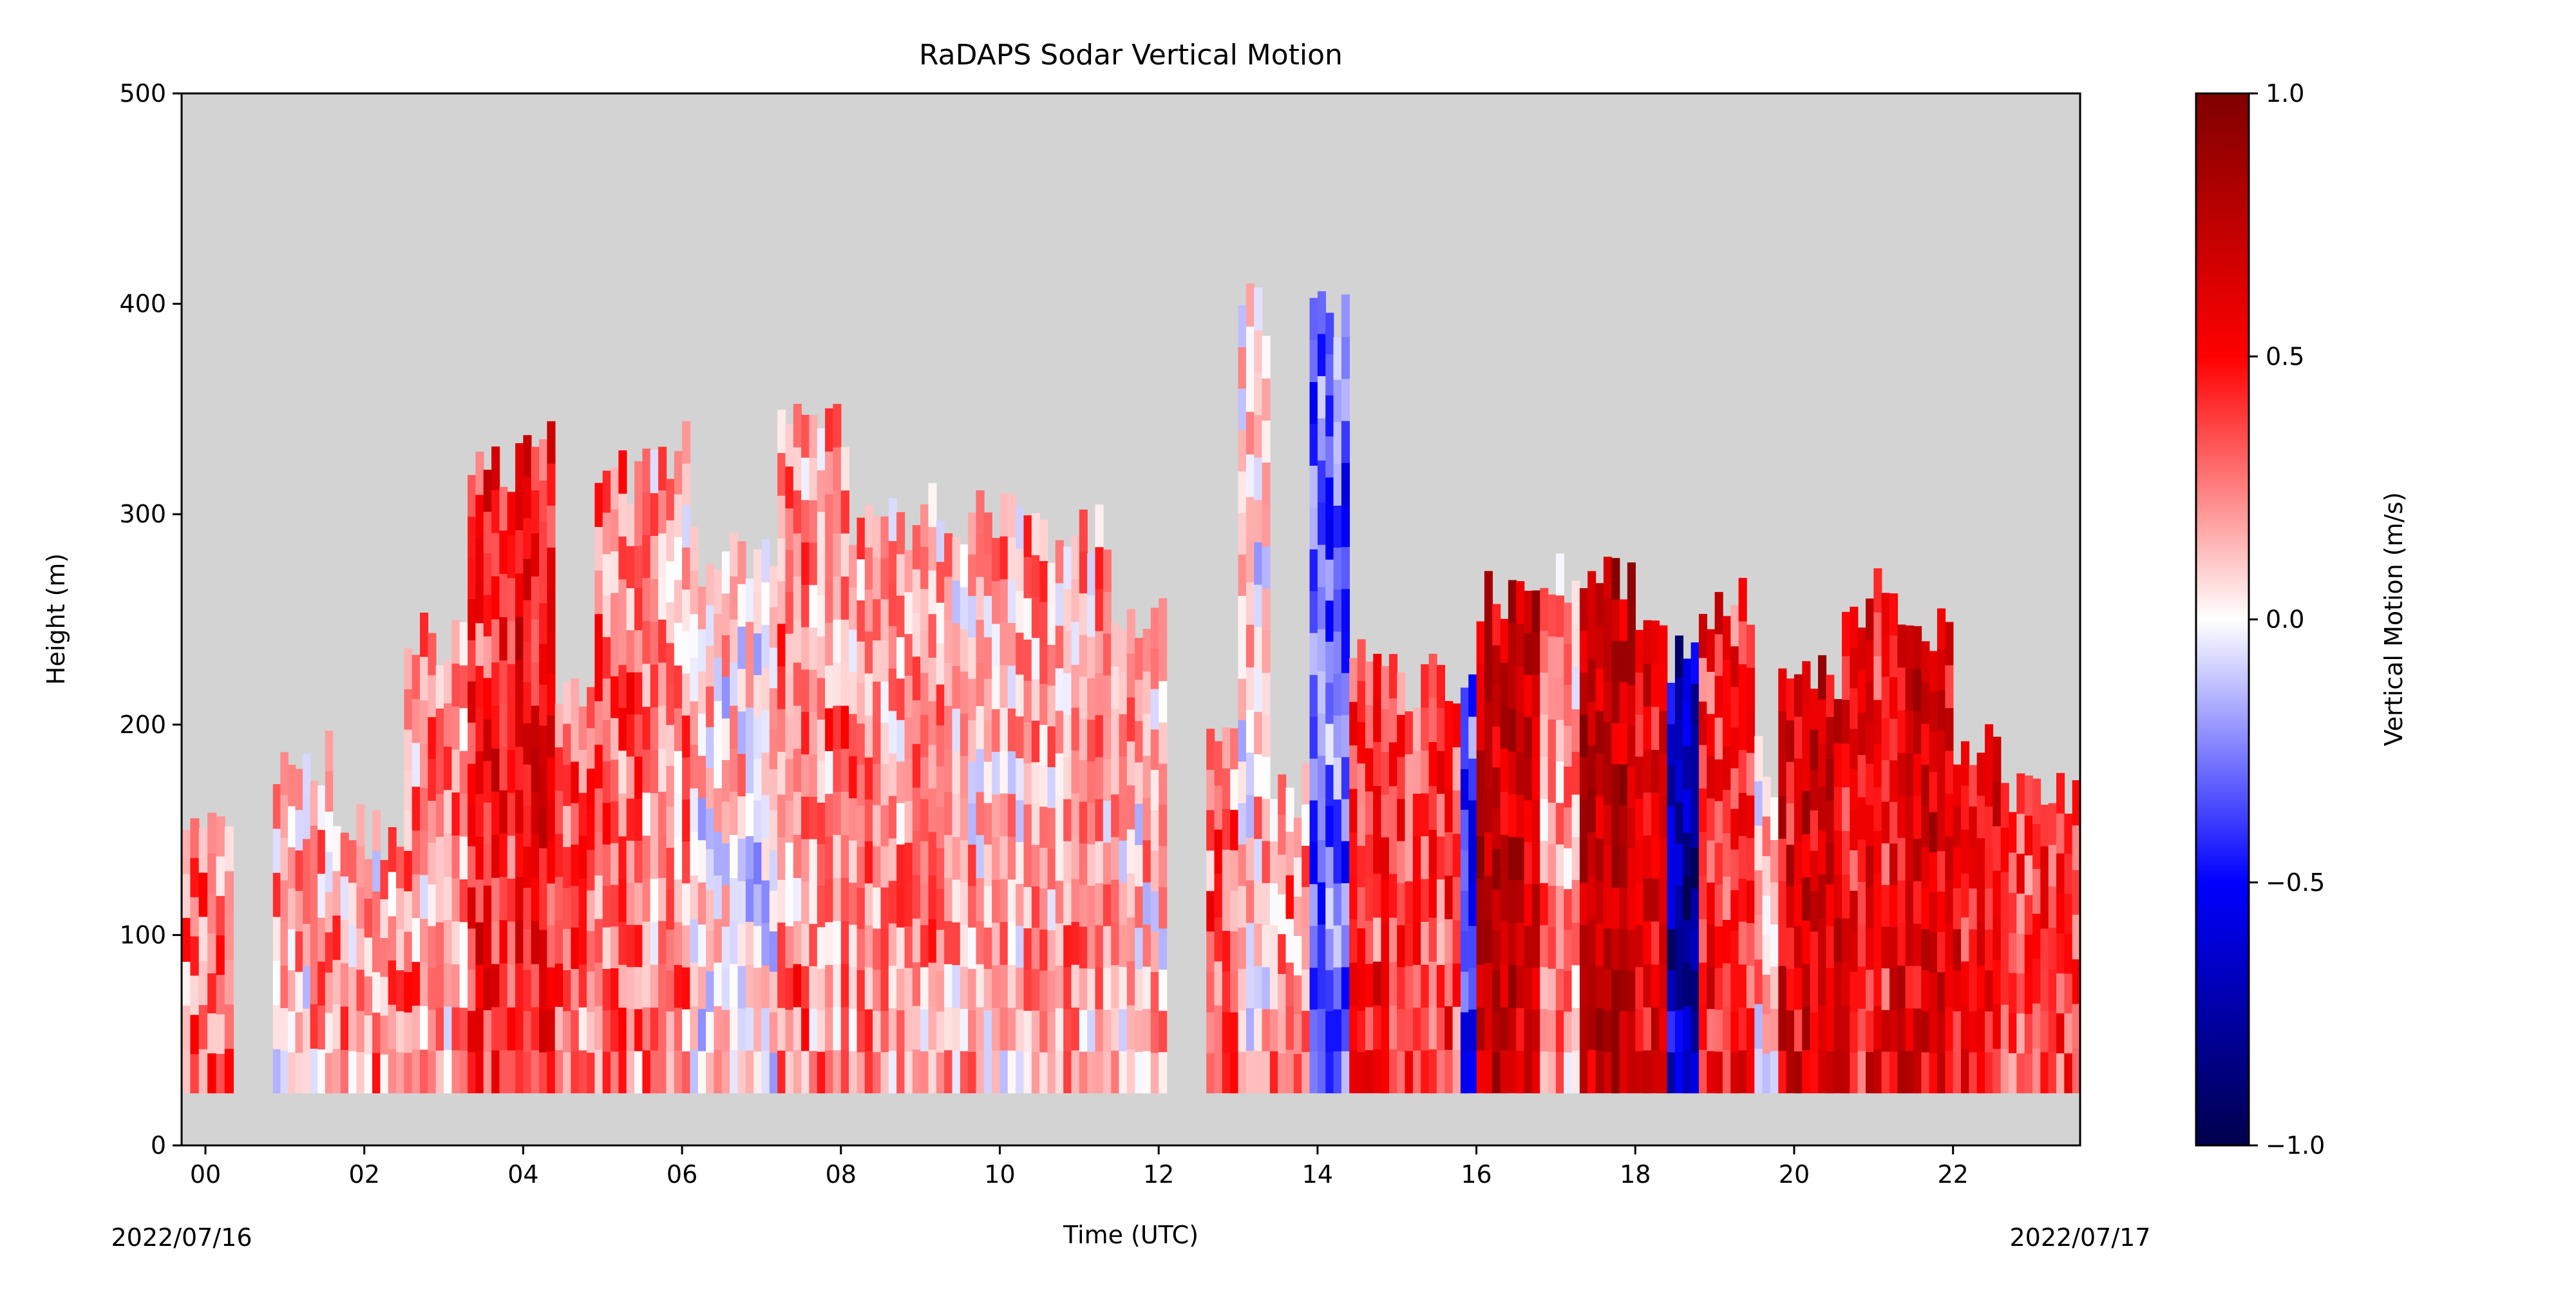 This screenshot has width=2576, height=1291. Describe the element at coordinates (1477, 1174) in the screenshot. I see `x-tick-label: 16` at that location.